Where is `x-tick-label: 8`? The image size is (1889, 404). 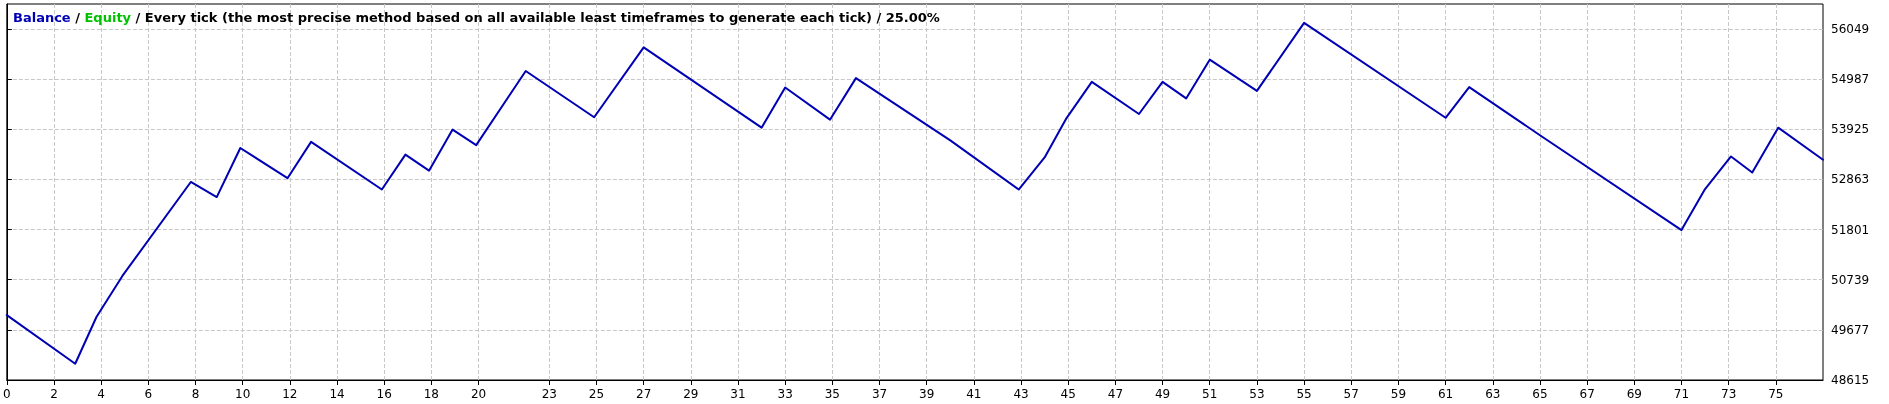
x-tick-label: 8 is located at coordinates (195, 394).